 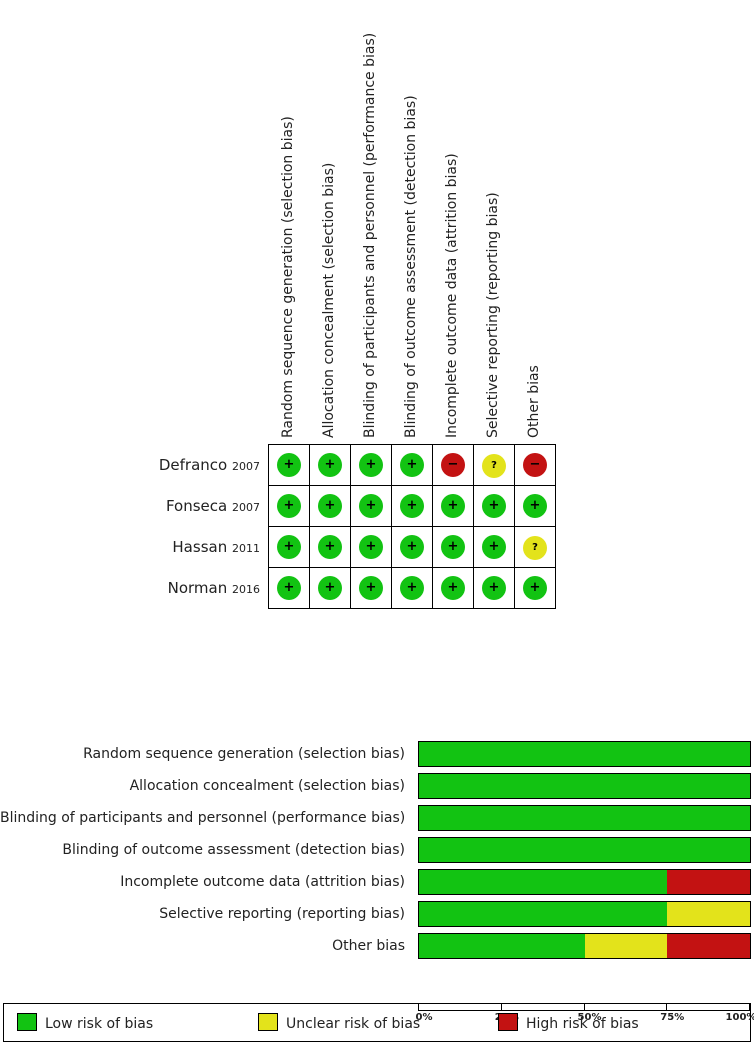 I want to click on x-tick-label: 100%, so click(x=739, y=1017).